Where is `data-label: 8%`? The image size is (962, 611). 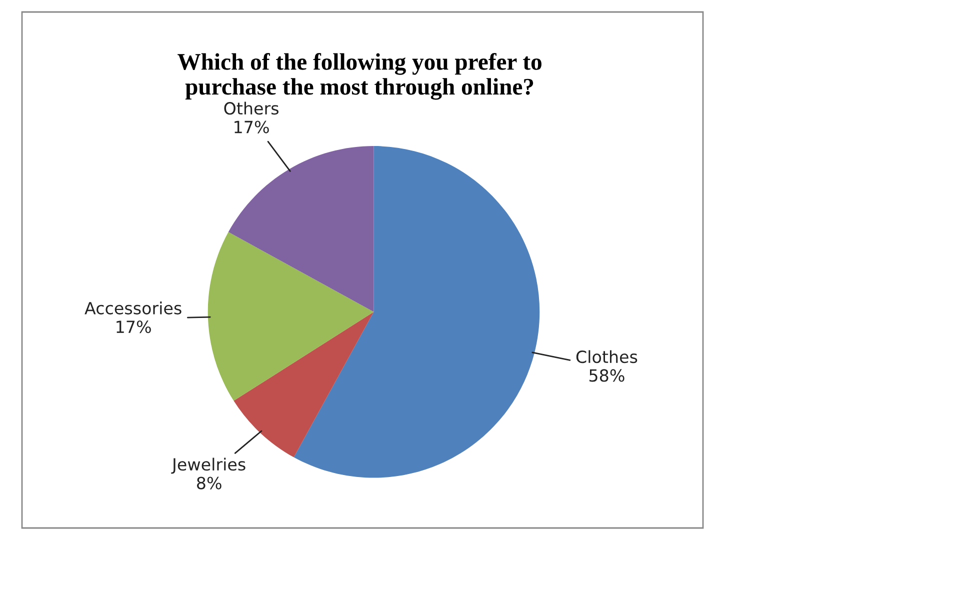 data-label: 8% is located at coordinates (209, 483).